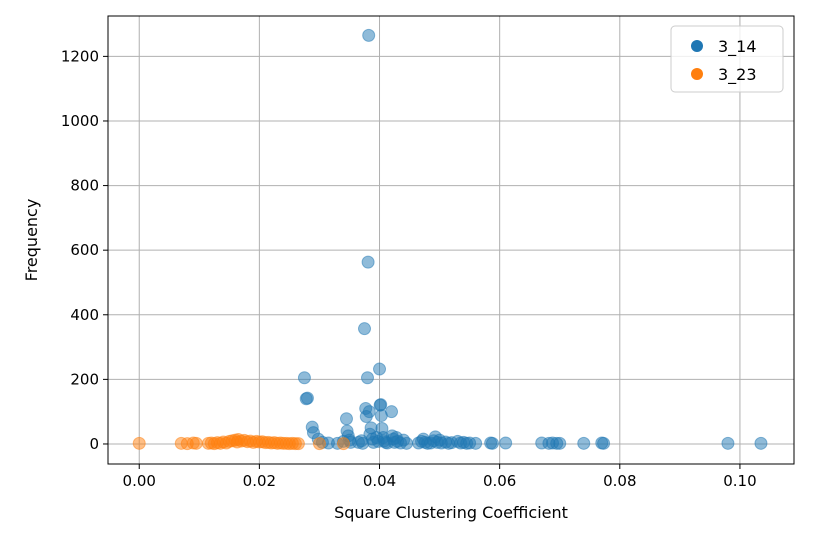 This screenshot has width=814, height=543. Describe the element at coordinates (737, 47) in the screenshot. I see `legend-label-3-14: 3_14` at that location.